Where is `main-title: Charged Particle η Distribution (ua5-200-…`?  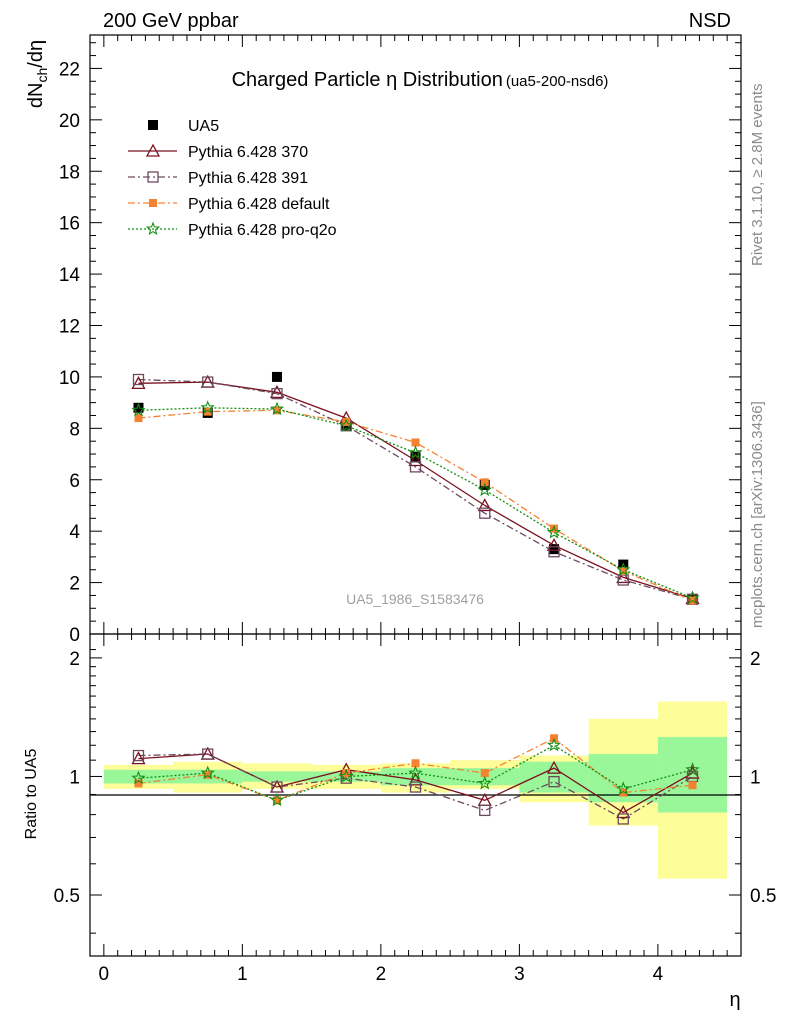
main-title: Charged Particle η Distribution (ua5-200-… is located at coordinates (420, 80).